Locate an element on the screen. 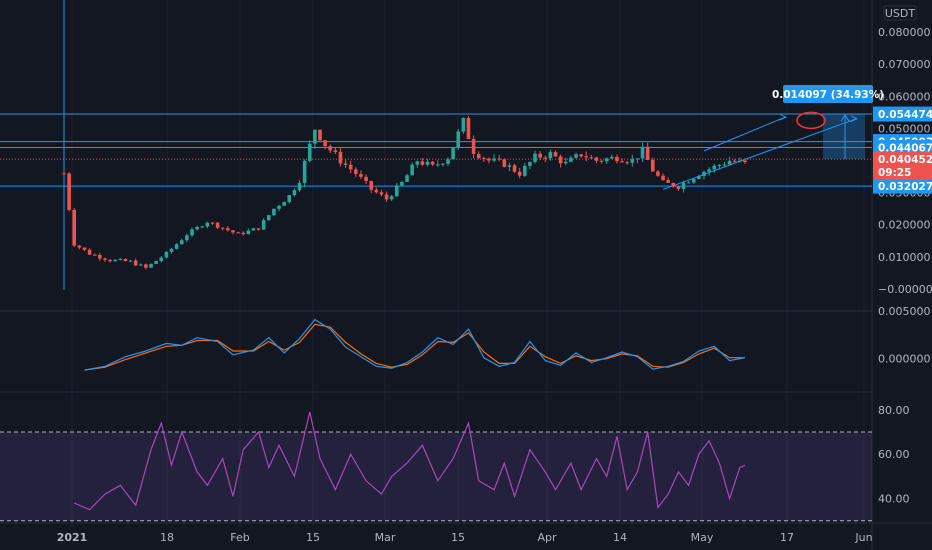 The image size is (932, 550). rsi-tick-label: 40.00 is located at coordinates (894, 499).